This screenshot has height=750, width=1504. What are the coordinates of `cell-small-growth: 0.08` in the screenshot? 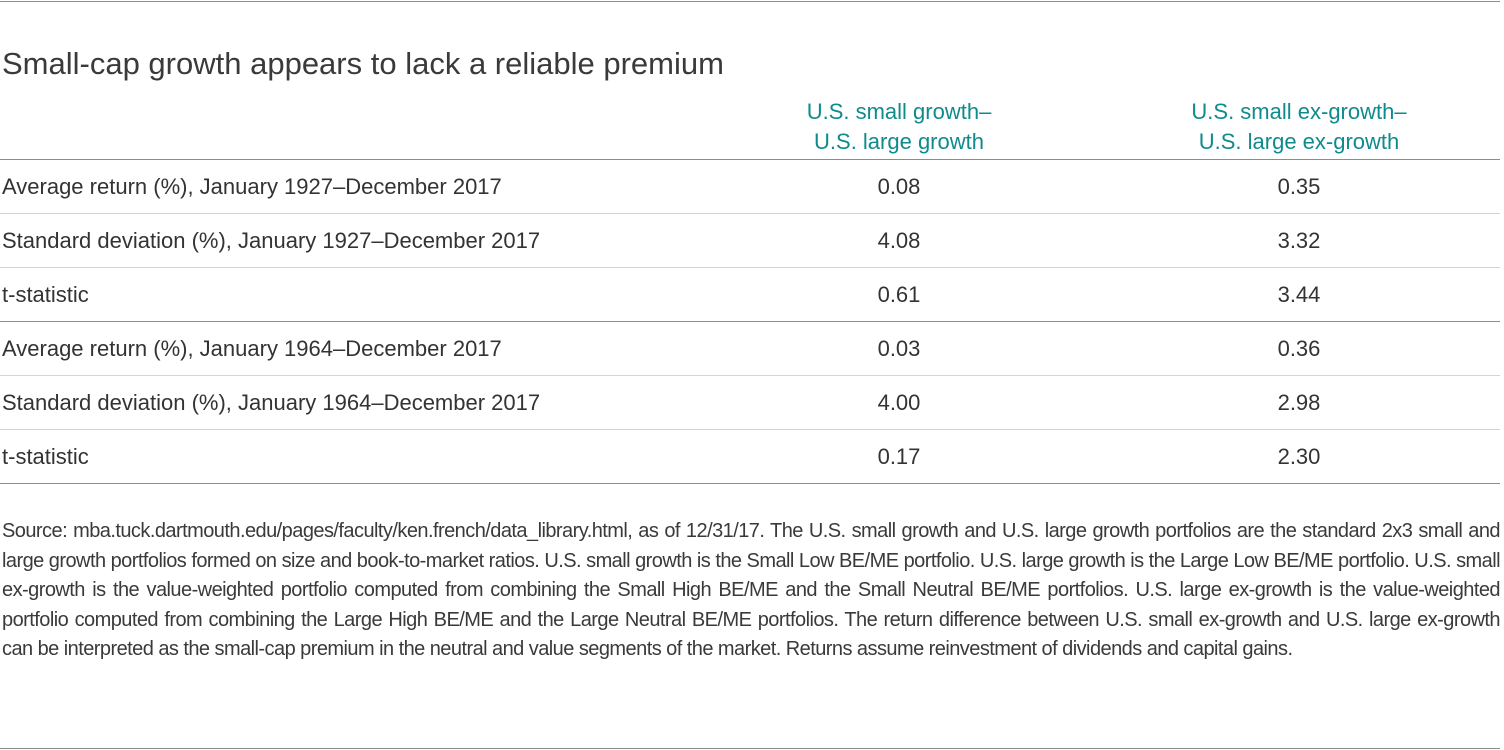 It's located at (899, 186).